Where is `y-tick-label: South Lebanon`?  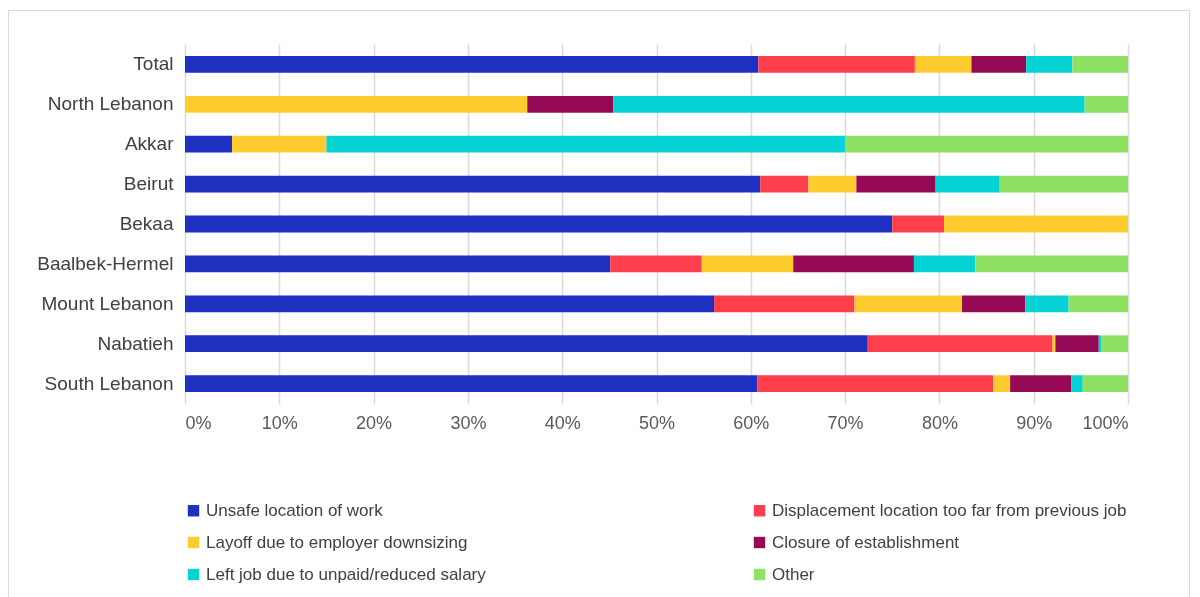
y-tick-label: South Lebanon is located at coordinates (109, 383).